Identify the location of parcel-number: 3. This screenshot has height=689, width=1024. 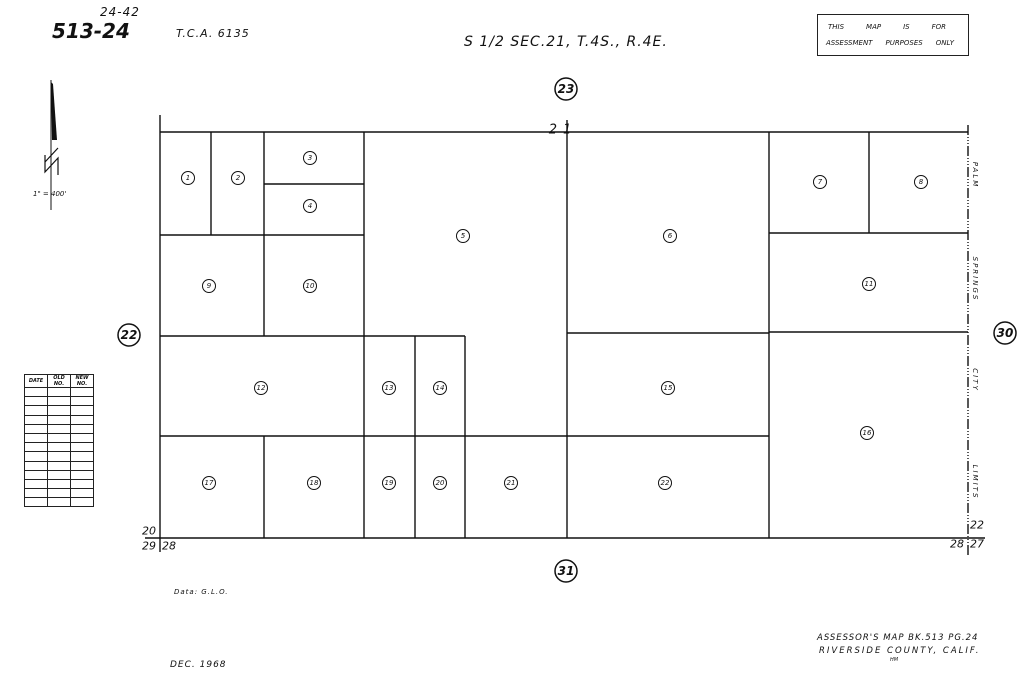
(310, 158).